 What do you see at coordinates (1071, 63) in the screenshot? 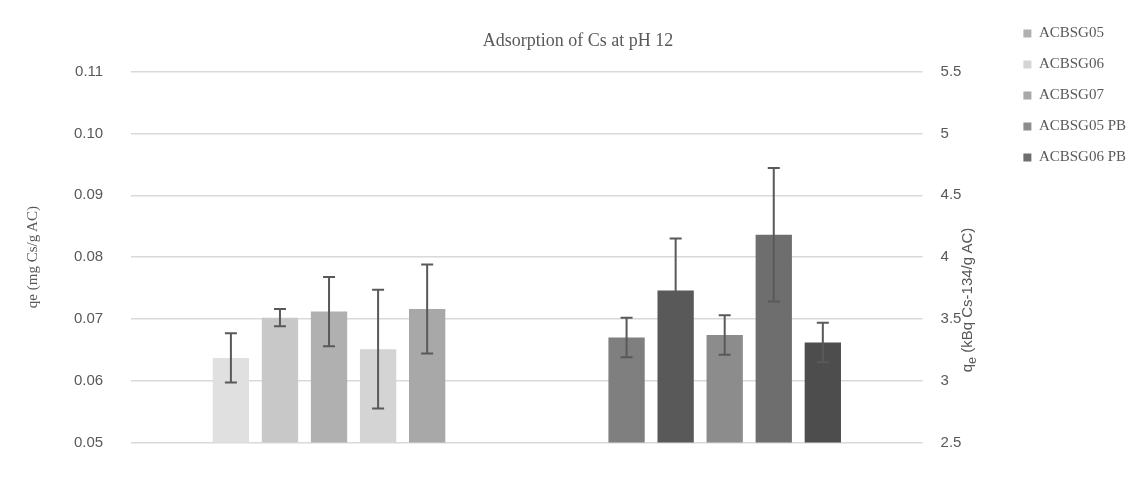
I see `legend-label: ACBSG06` at bounding box center [1071, 63].